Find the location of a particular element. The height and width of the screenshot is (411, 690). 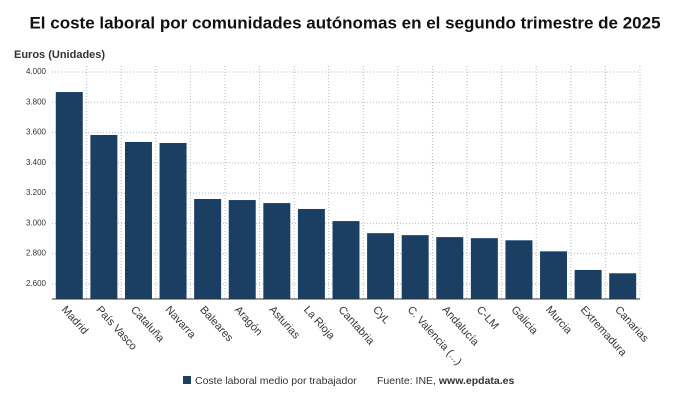

y-tick-label: 2.800 is located at coordinates (36, 253).